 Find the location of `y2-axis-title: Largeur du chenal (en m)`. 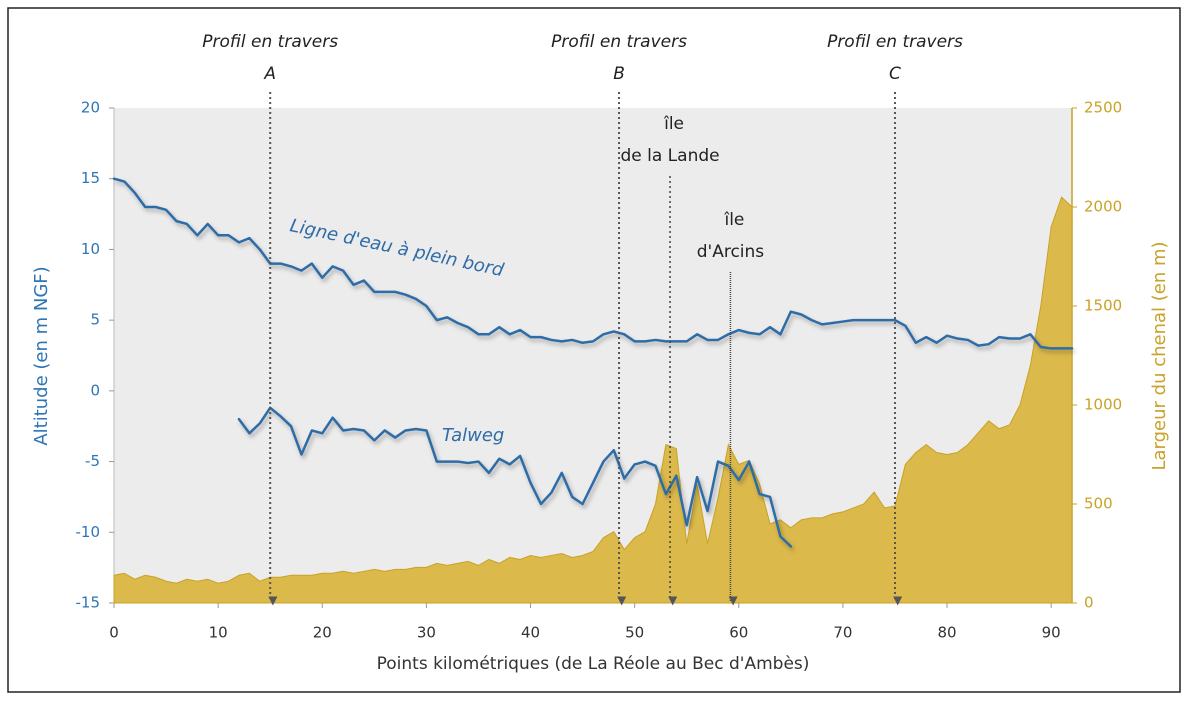

y2-axis-title: Largeur du chenal (en m) is located at coordinates (1159, 355).